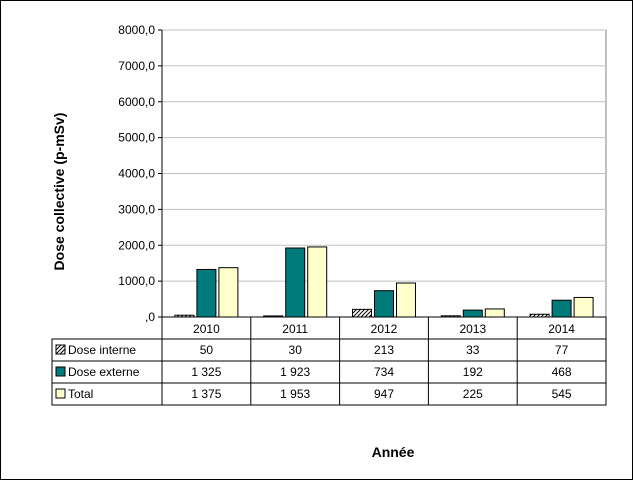  Describe the element at coordinates (136, 66) in the screenshot. I see `y-tick-label: 7000,0` at that location.